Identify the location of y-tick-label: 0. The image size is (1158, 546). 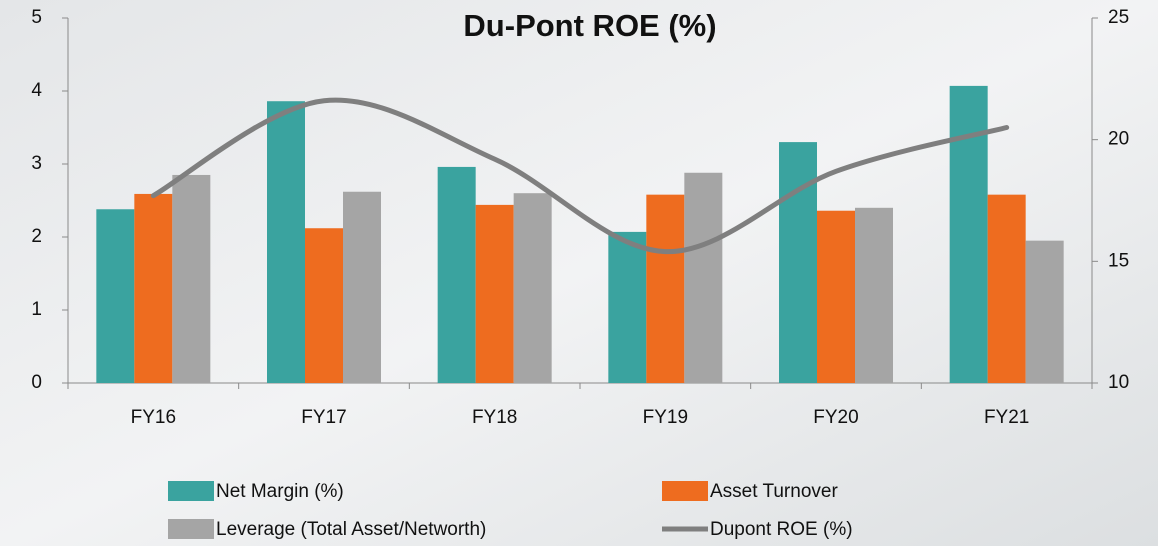
(36, 382).